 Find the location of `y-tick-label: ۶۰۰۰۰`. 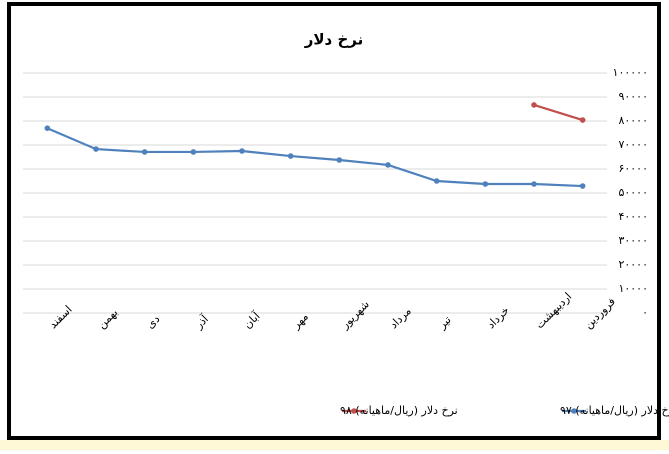

y-tick-label: ۶۰۰۰۰ is located at coordinates (633, 168).